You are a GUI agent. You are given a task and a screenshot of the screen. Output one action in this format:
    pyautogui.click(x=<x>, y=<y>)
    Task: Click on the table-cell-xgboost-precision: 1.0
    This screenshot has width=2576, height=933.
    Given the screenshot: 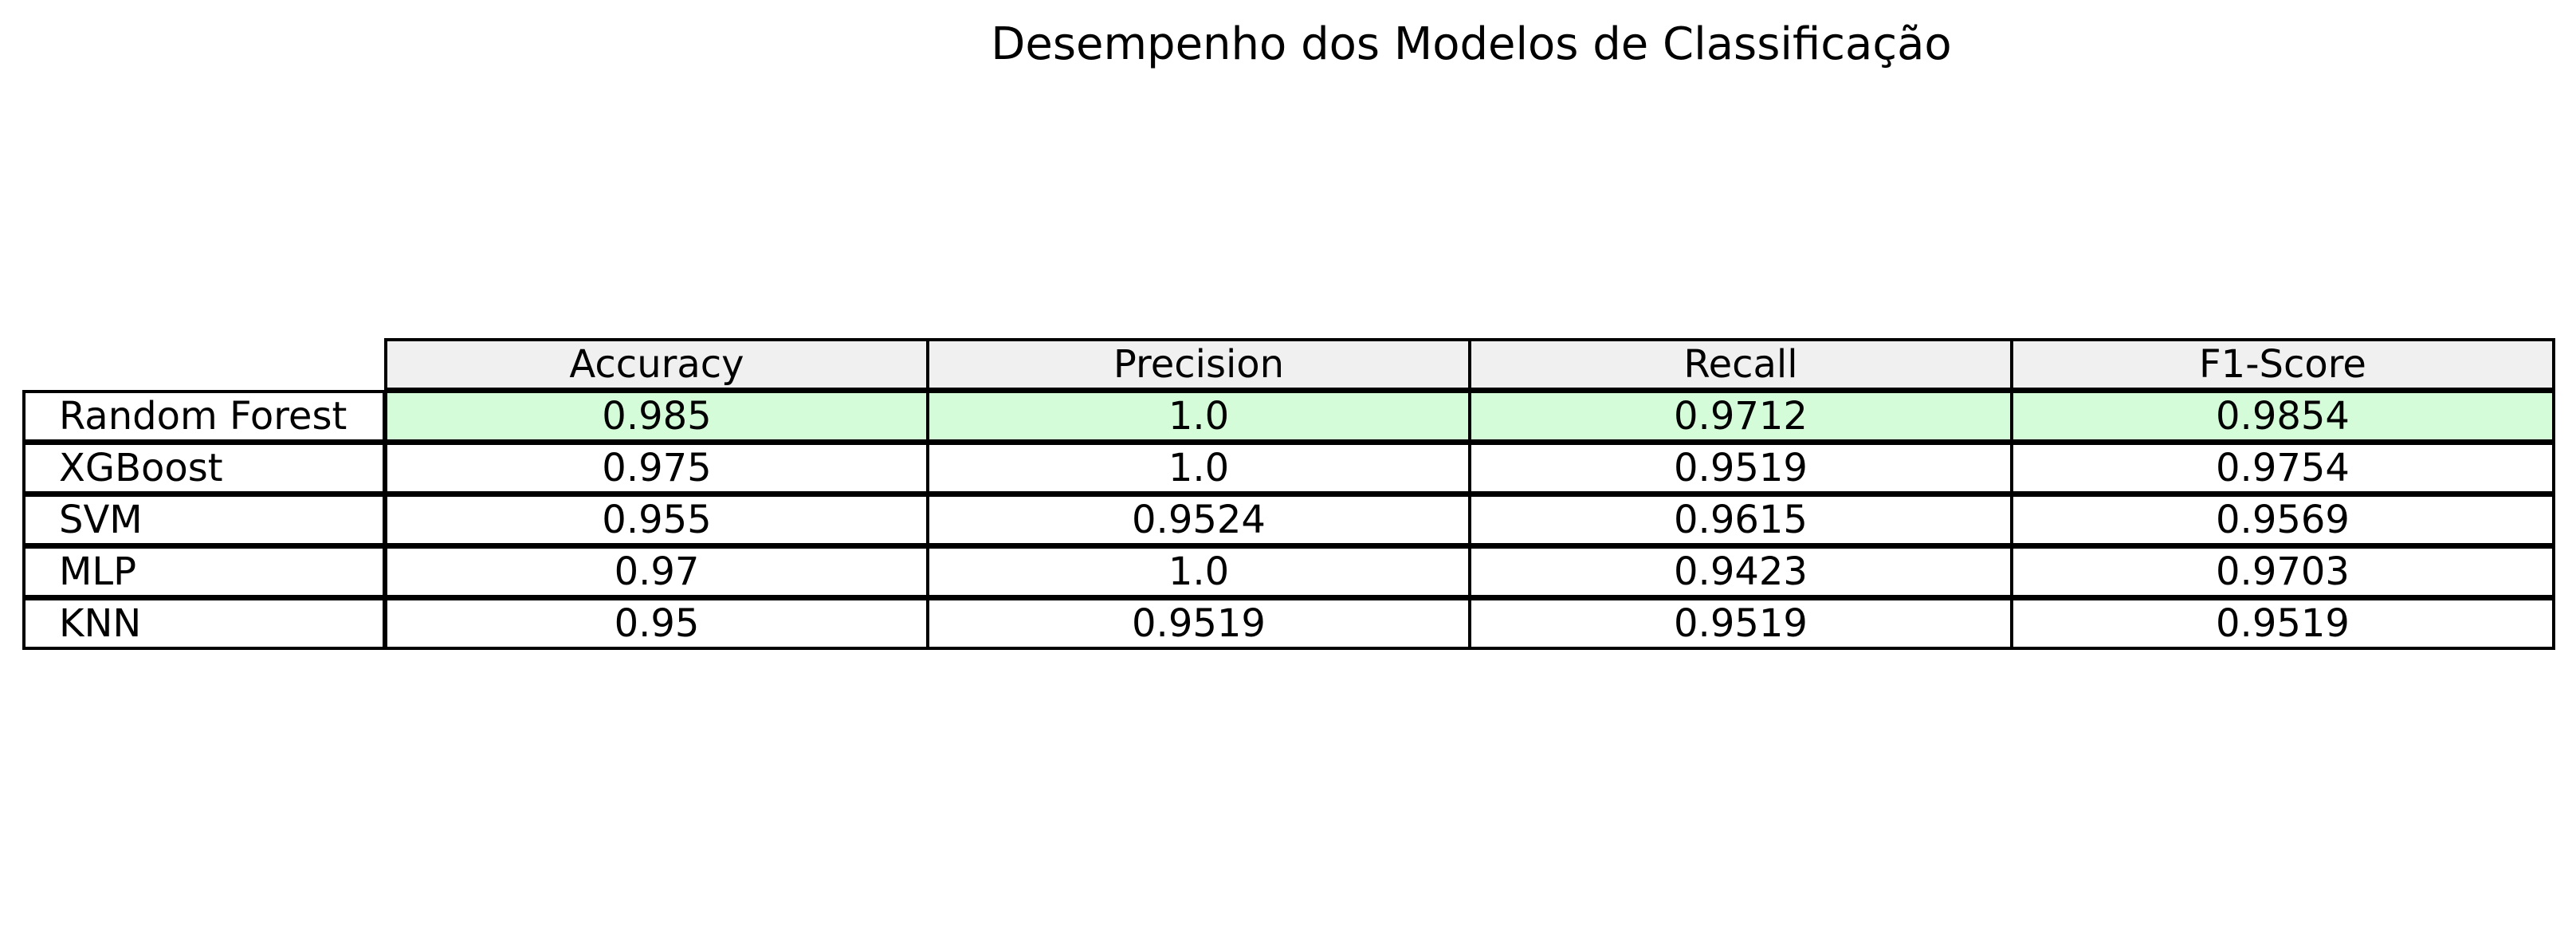 What is the action you would take?
    pyautogui.click(x=1198, y=468)
    